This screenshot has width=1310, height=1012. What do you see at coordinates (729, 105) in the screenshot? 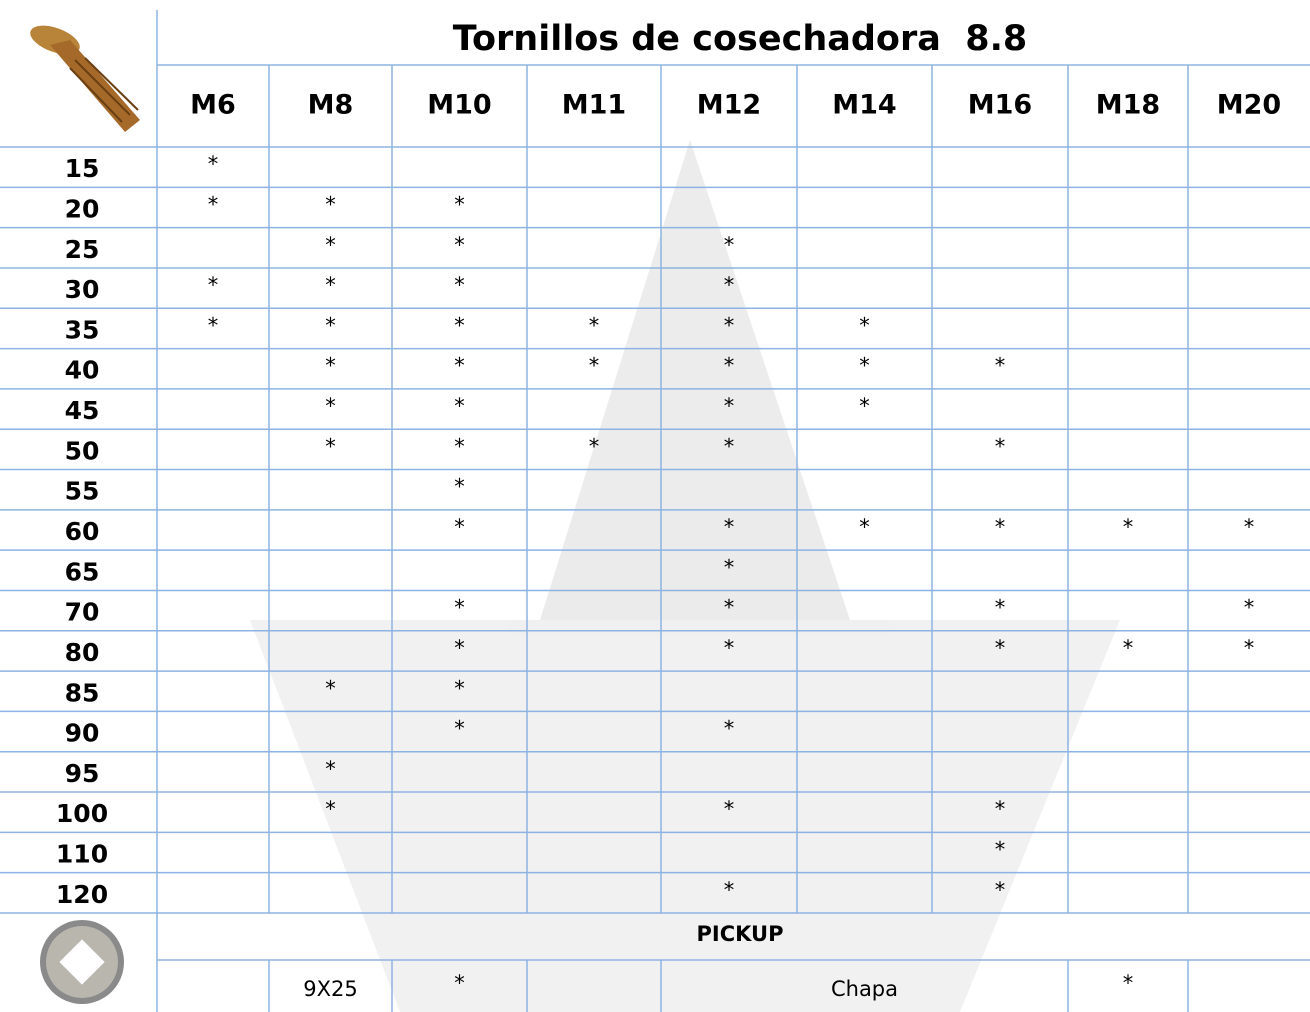
I see `column-header: M12` at bounding box center [729, 105].